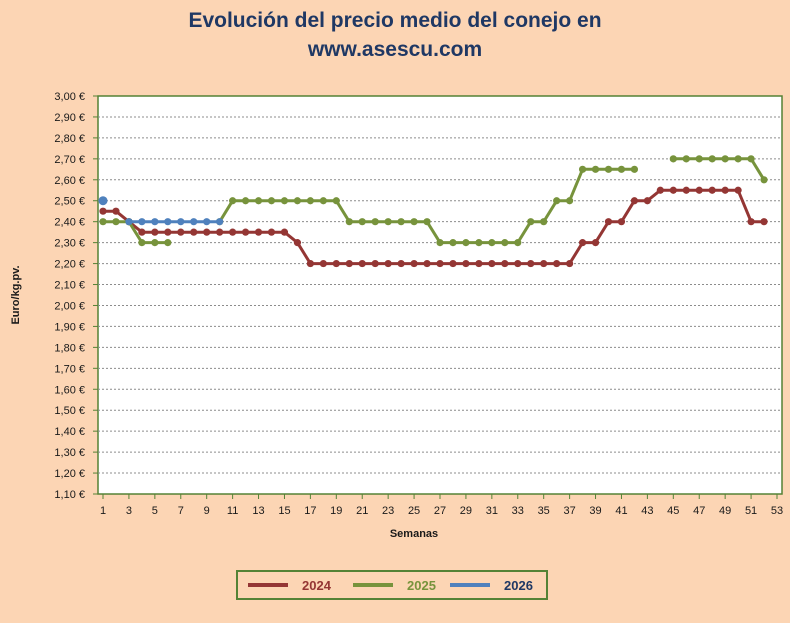 The height and width of the screenshot is (623, 790). What do you see at coordinates (491, 585) in the screenshot?
I see `legend-item-2026: 2026` at bounding box center [491, 585].